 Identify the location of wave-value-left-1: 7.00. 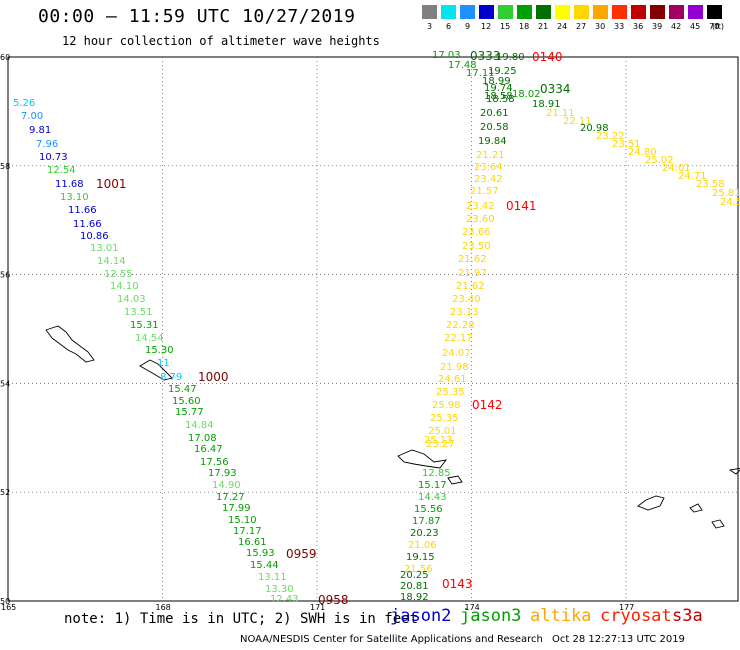
(32, 116).